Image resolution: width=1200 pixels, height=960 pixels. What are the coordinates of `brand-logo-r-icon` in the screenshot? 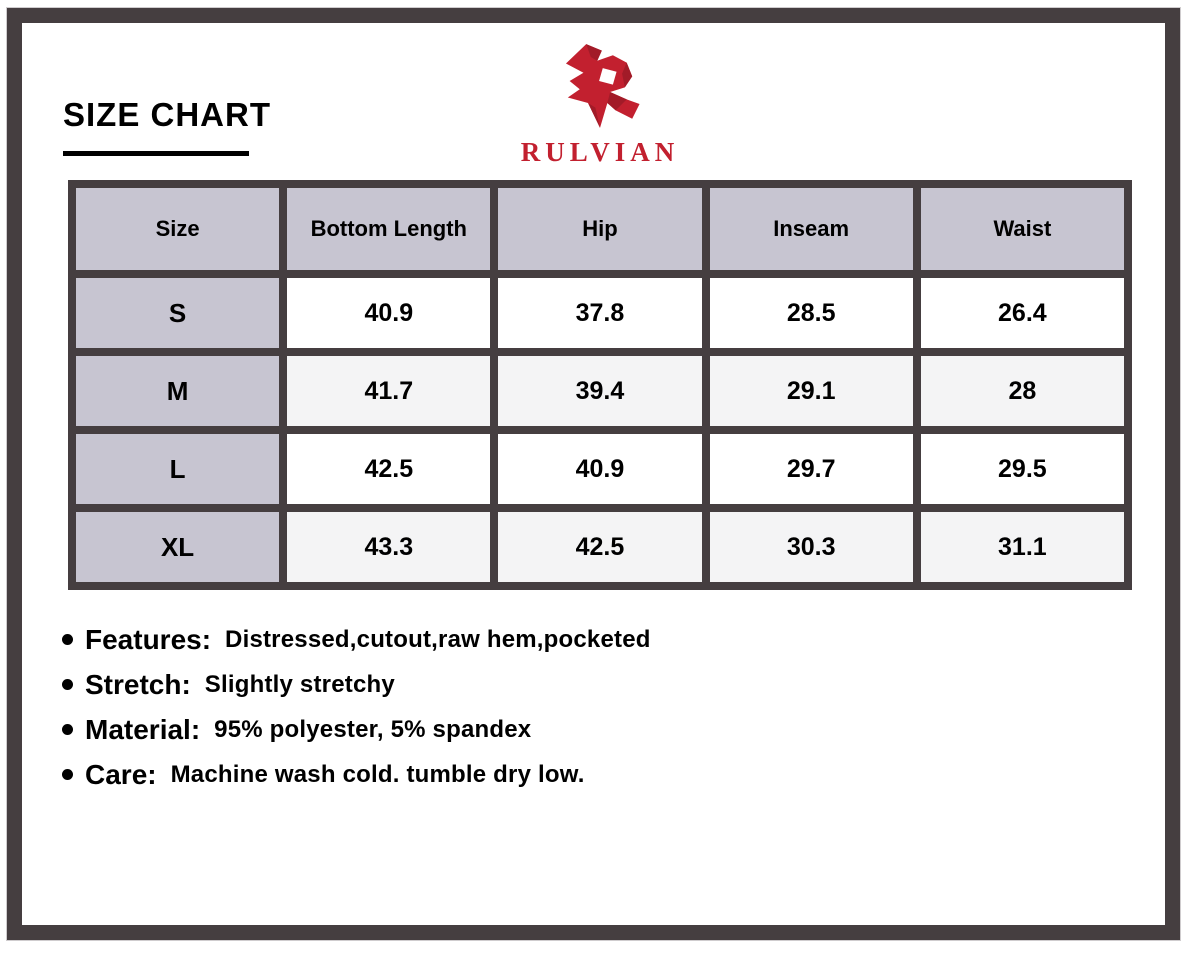 It's located at (602, 86).